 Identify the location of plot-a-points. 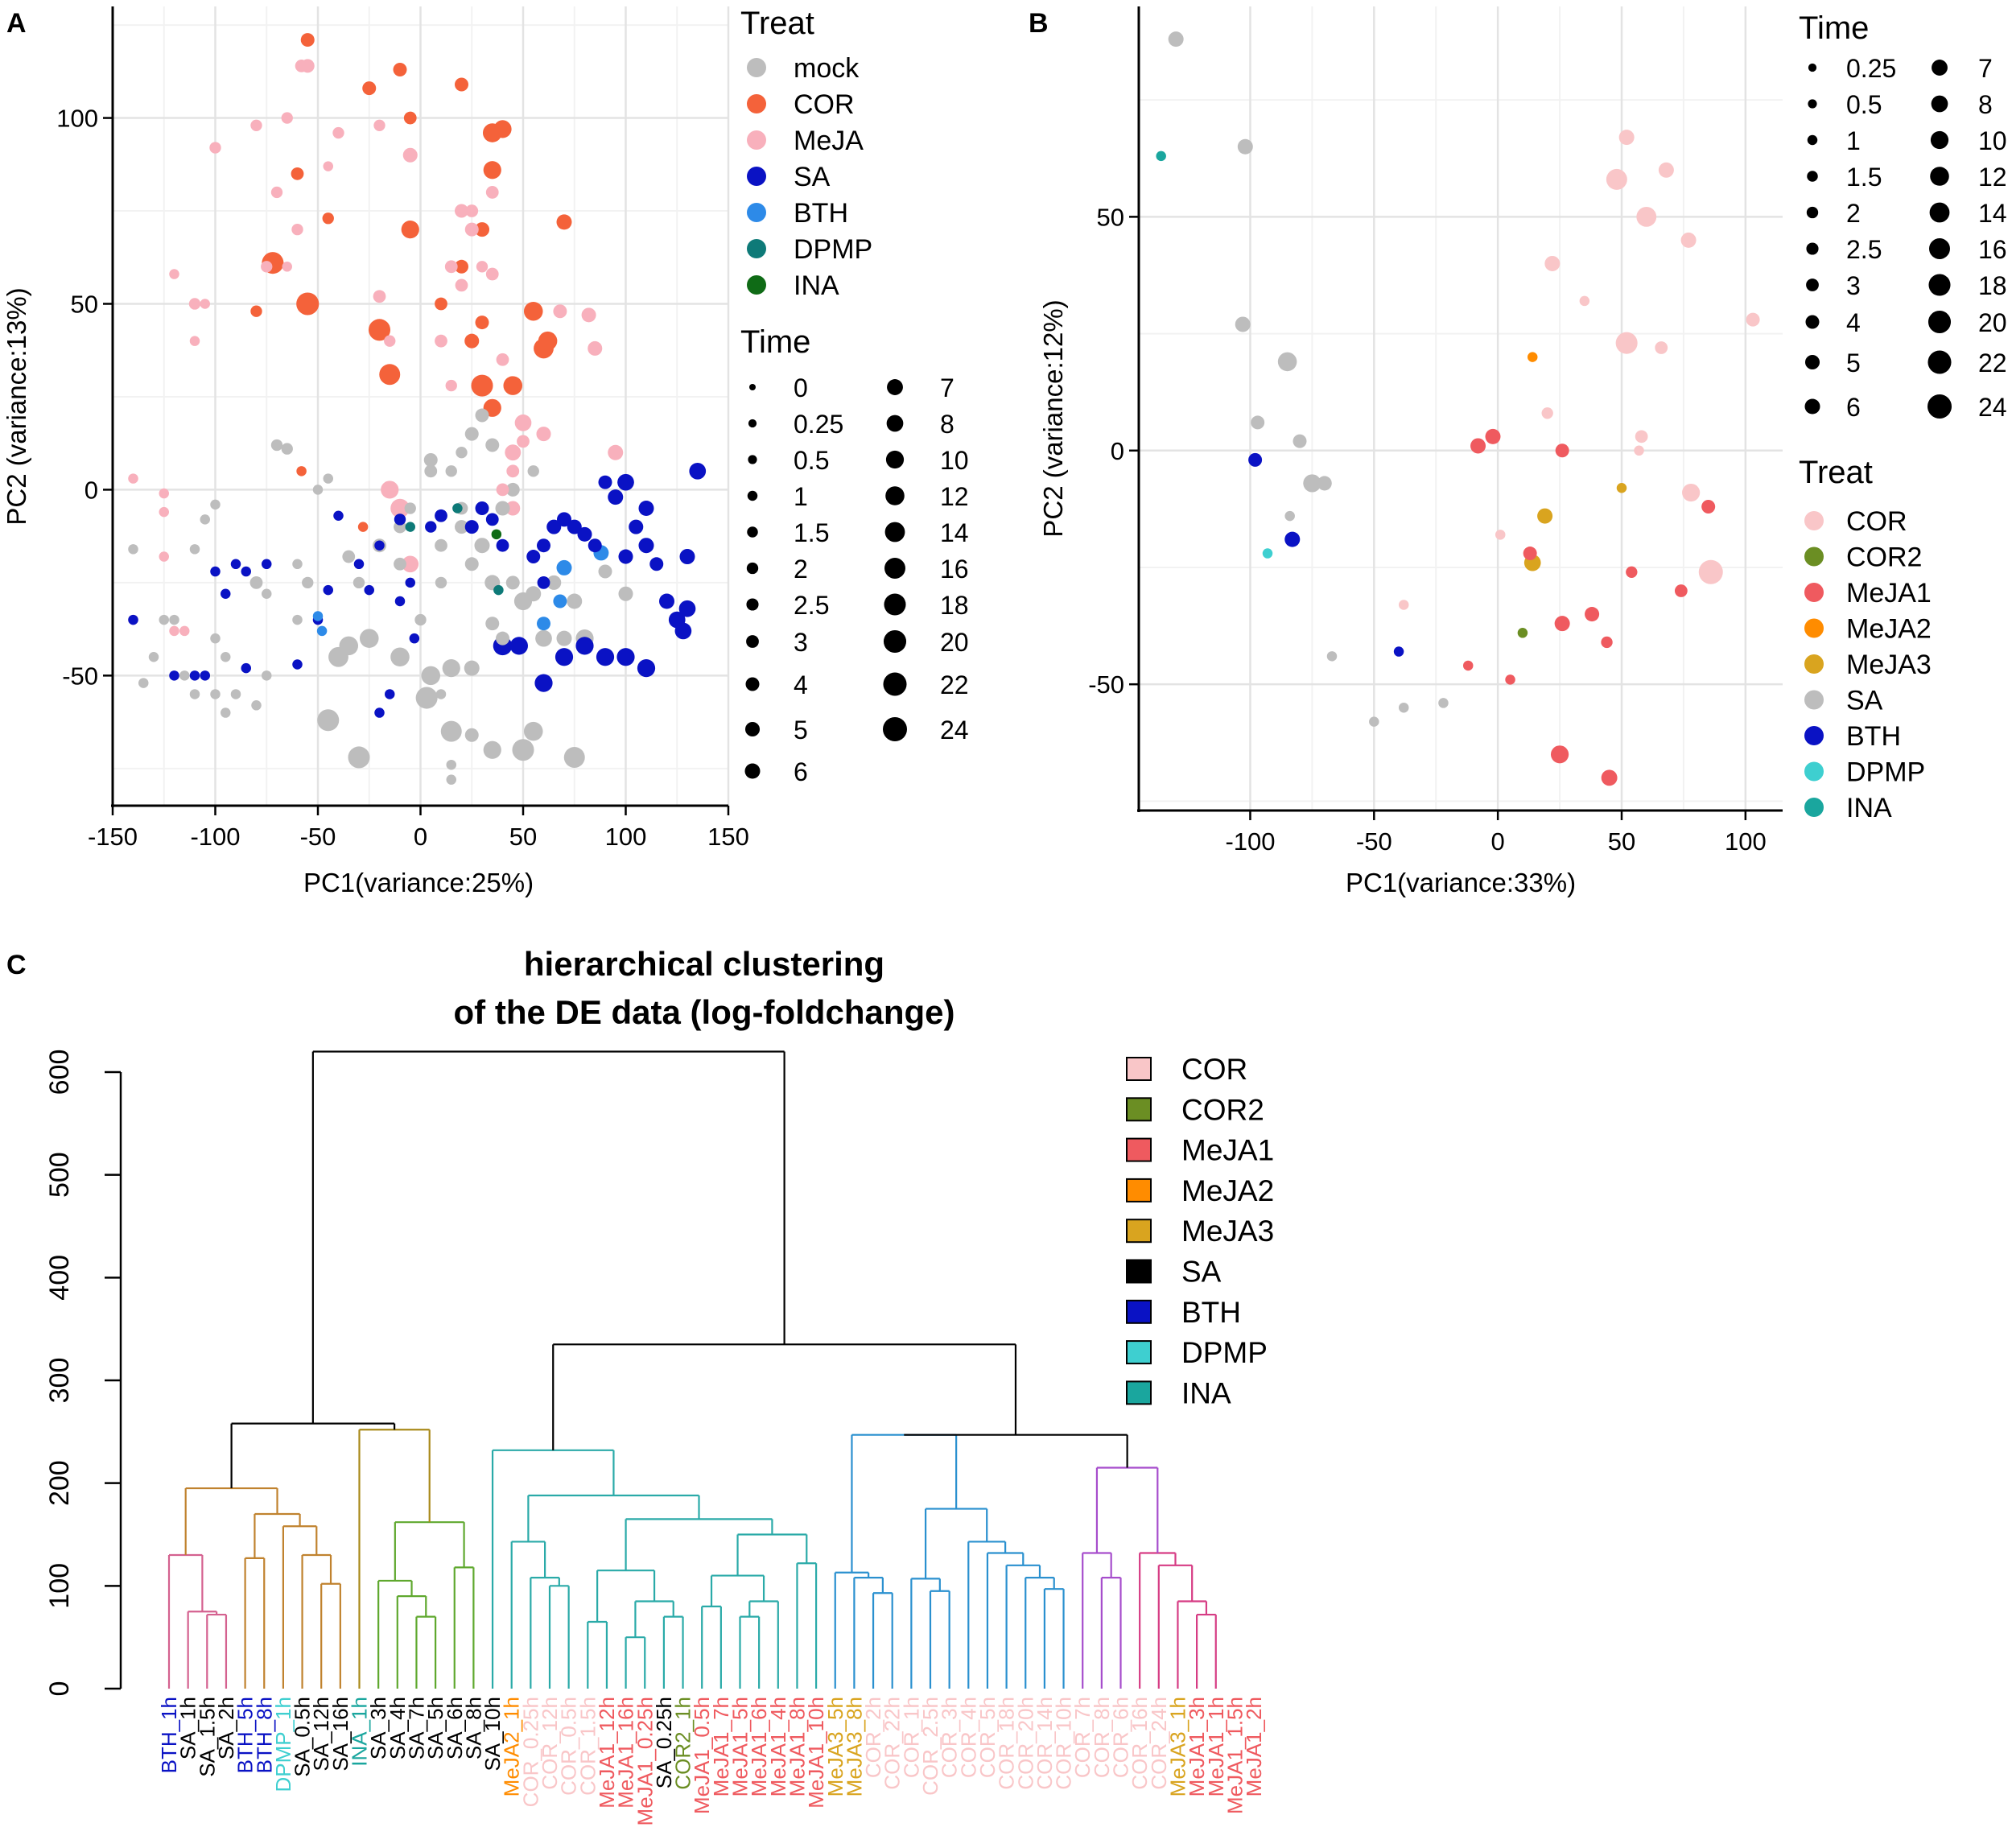
(417, 409).